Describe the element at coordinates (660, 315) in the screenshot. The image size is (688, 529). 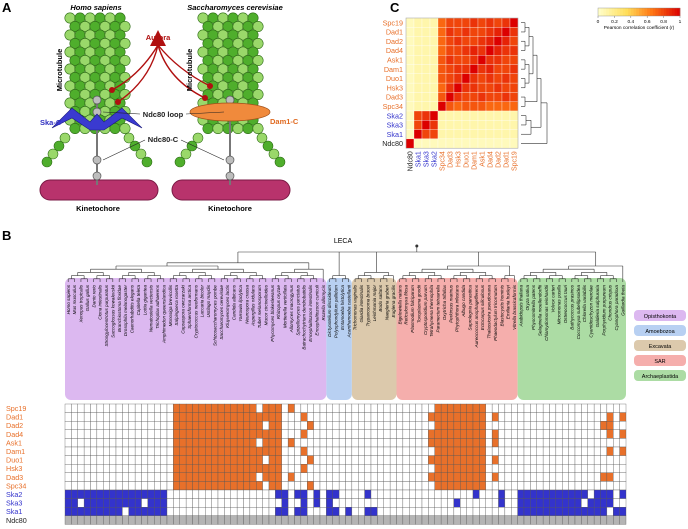
I see `legend-swatch` at that location.